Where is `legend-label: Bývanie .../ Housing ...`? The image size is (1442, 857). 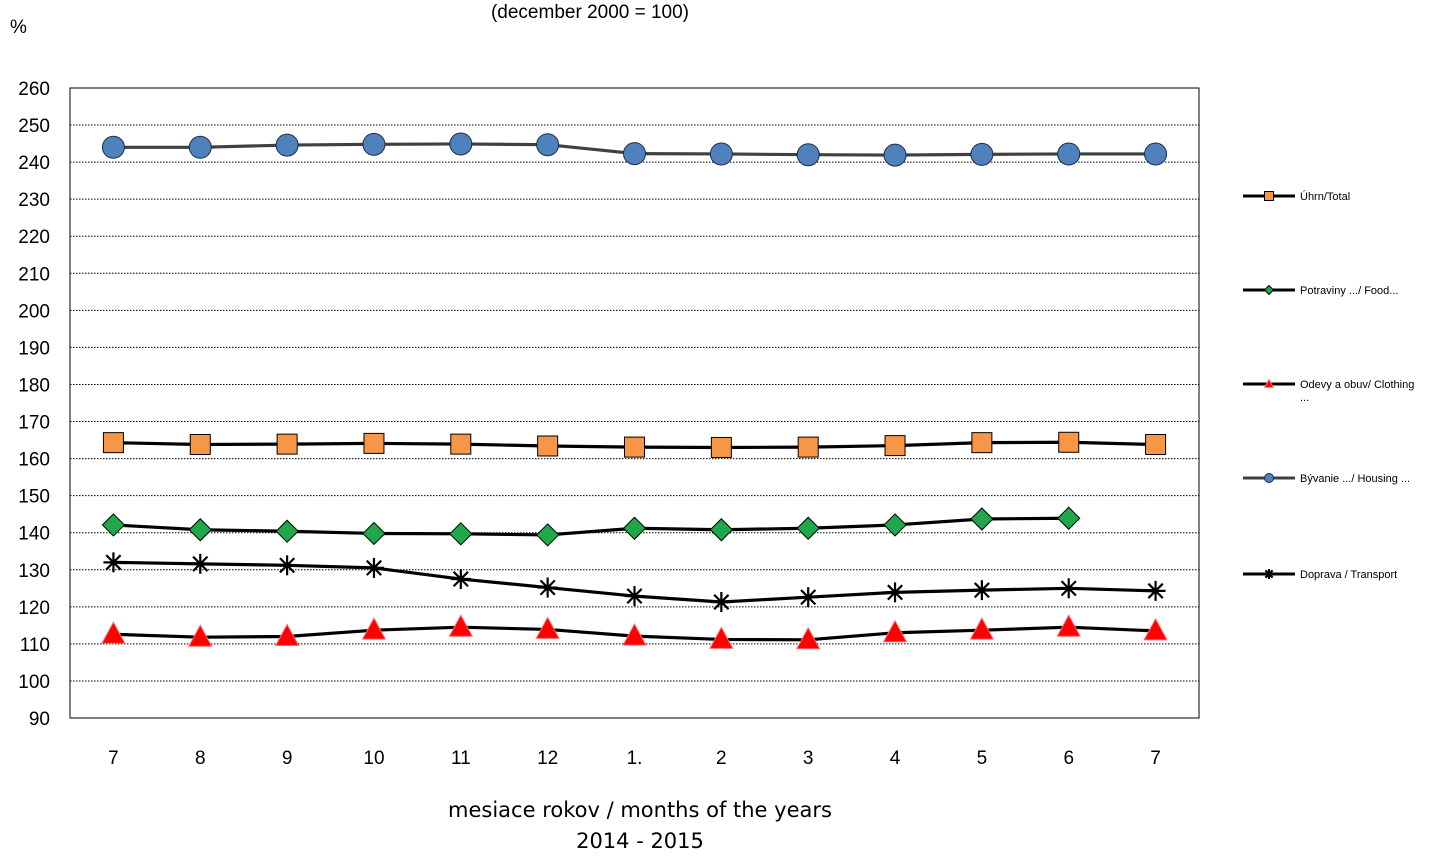
legend-label: Bývanie .../ Housing ... is located at coordinates (1355, 479).